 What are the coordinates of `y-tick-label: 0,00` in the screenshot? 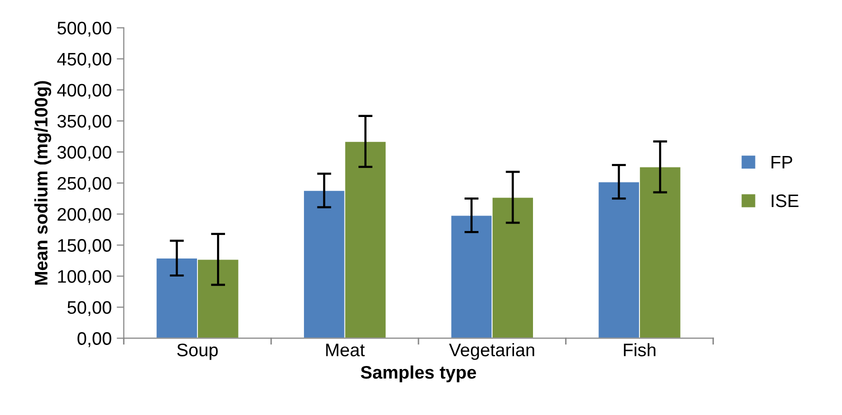 It's located at (95, 340).